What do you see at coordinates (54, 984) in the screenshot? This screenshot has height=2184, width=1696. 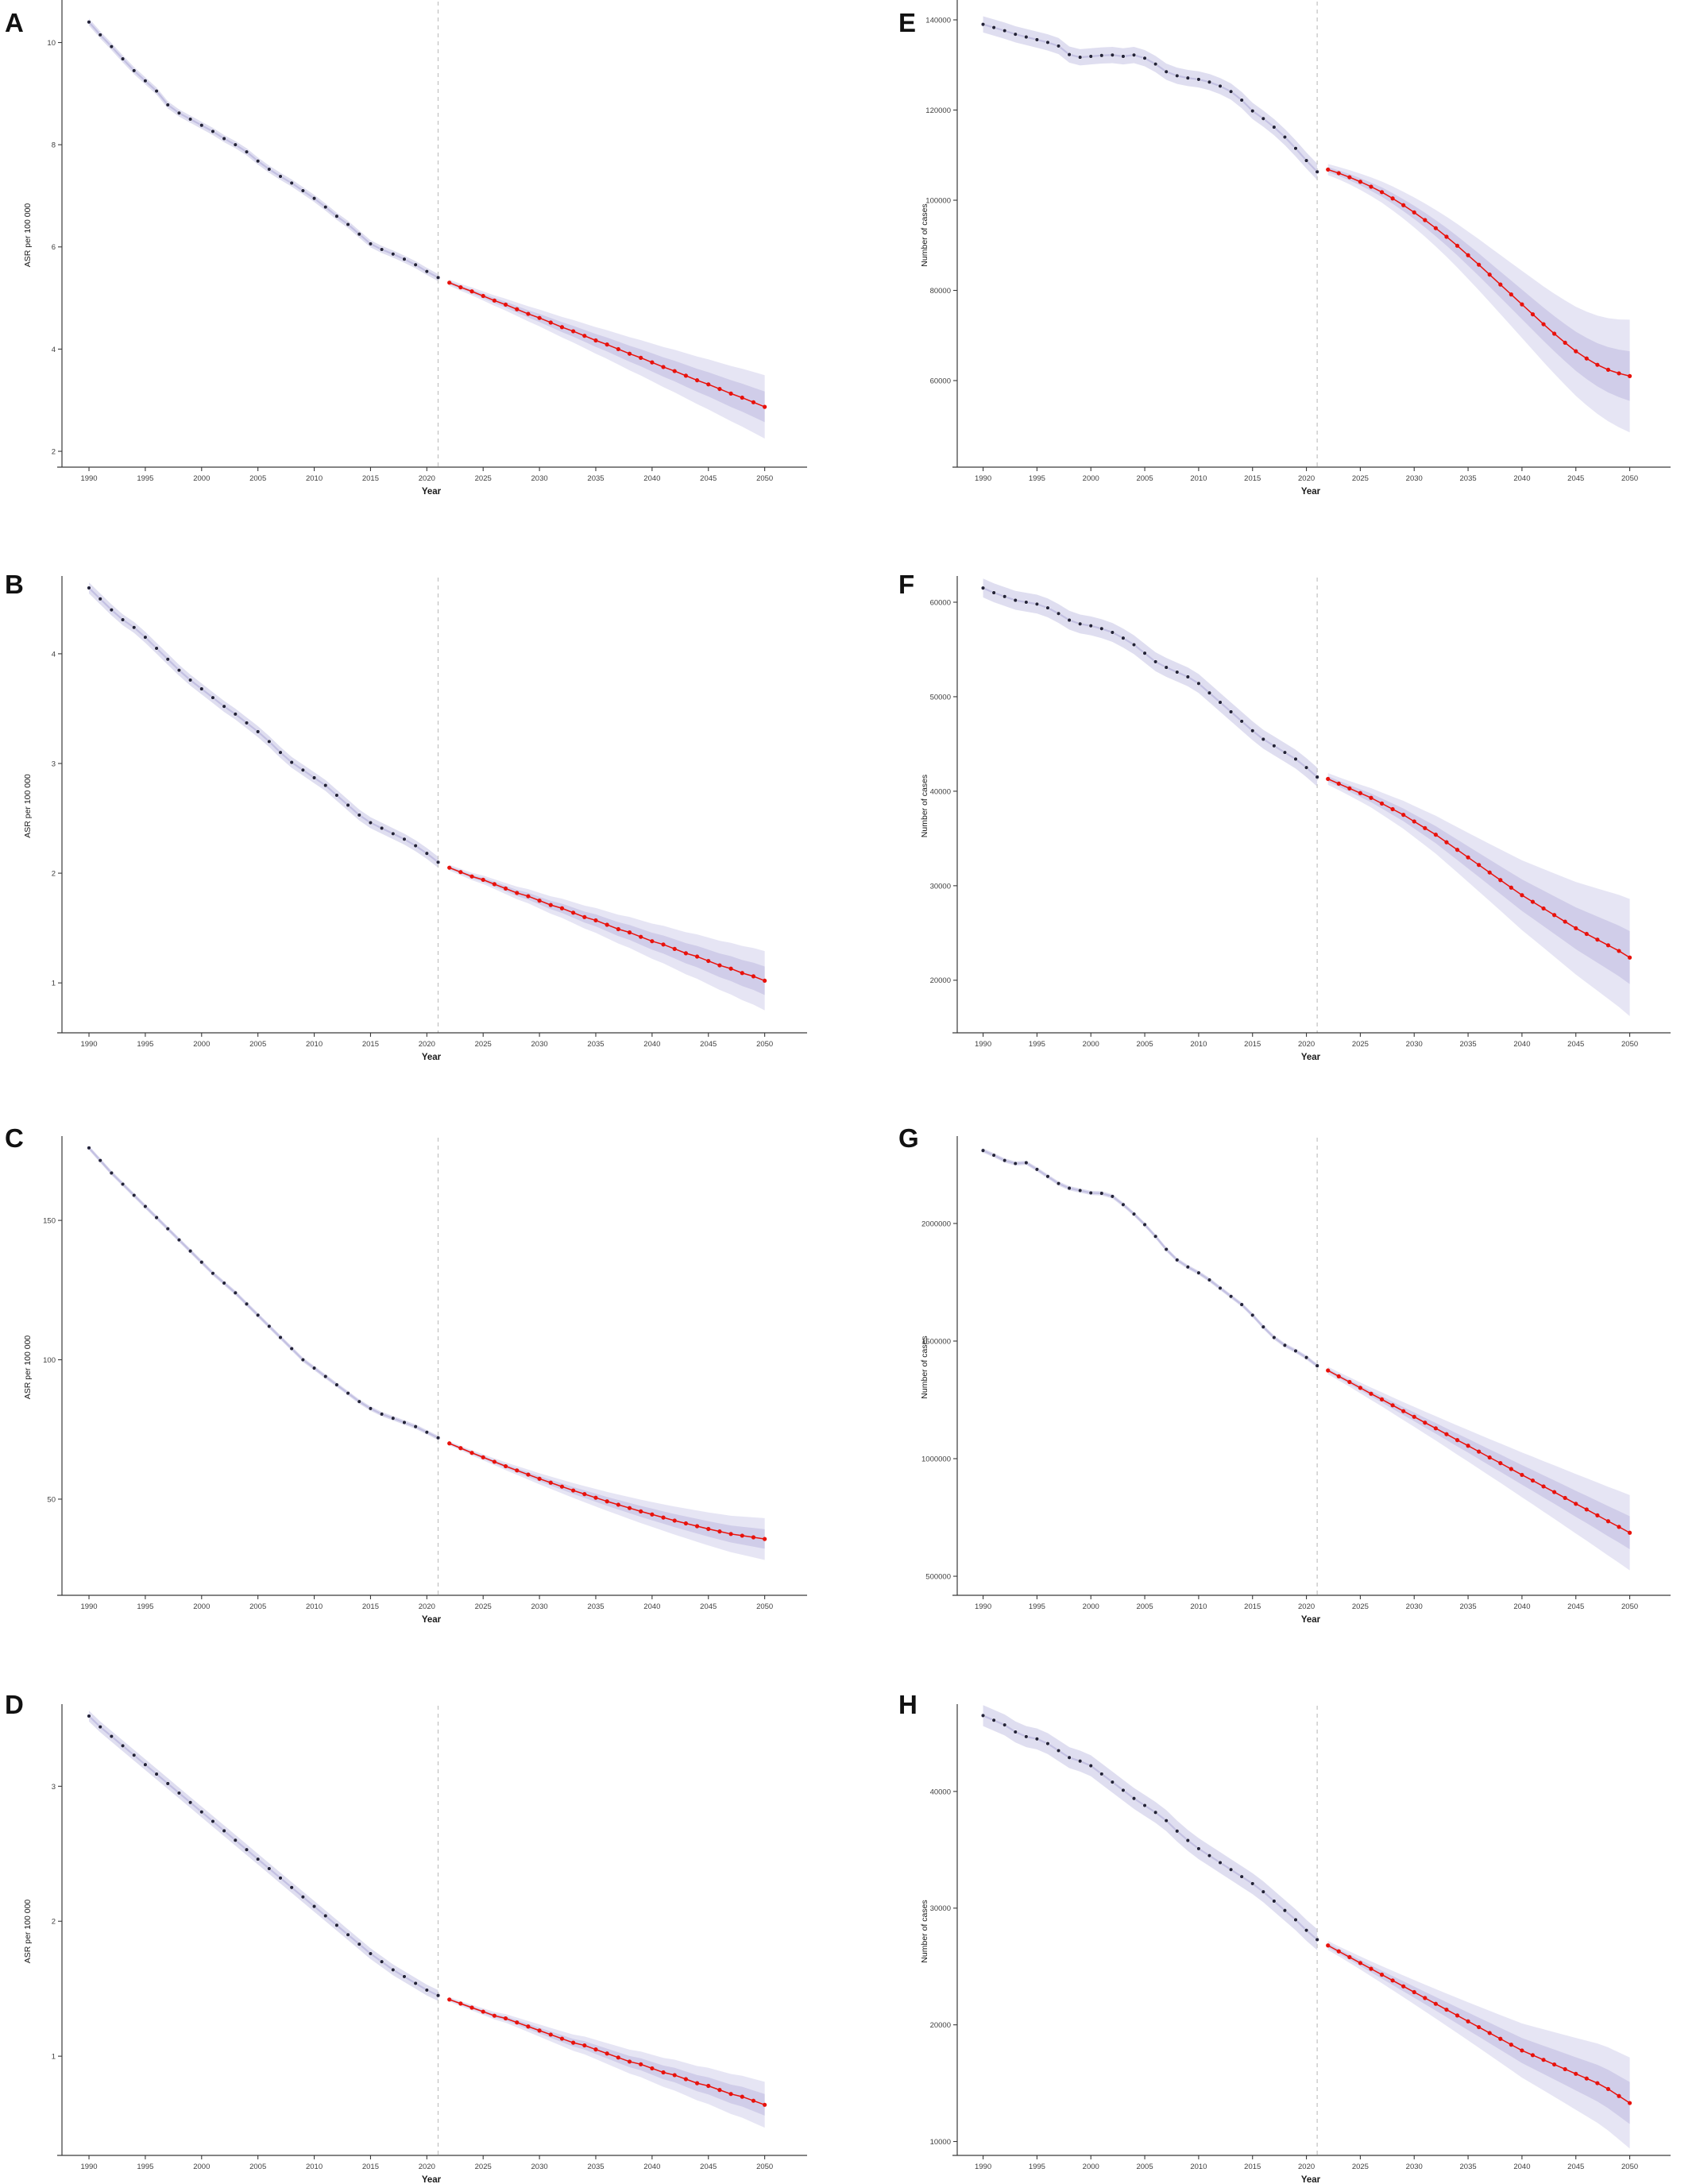 I see `y-tick-label: 1` at bounding box center [54, 984].